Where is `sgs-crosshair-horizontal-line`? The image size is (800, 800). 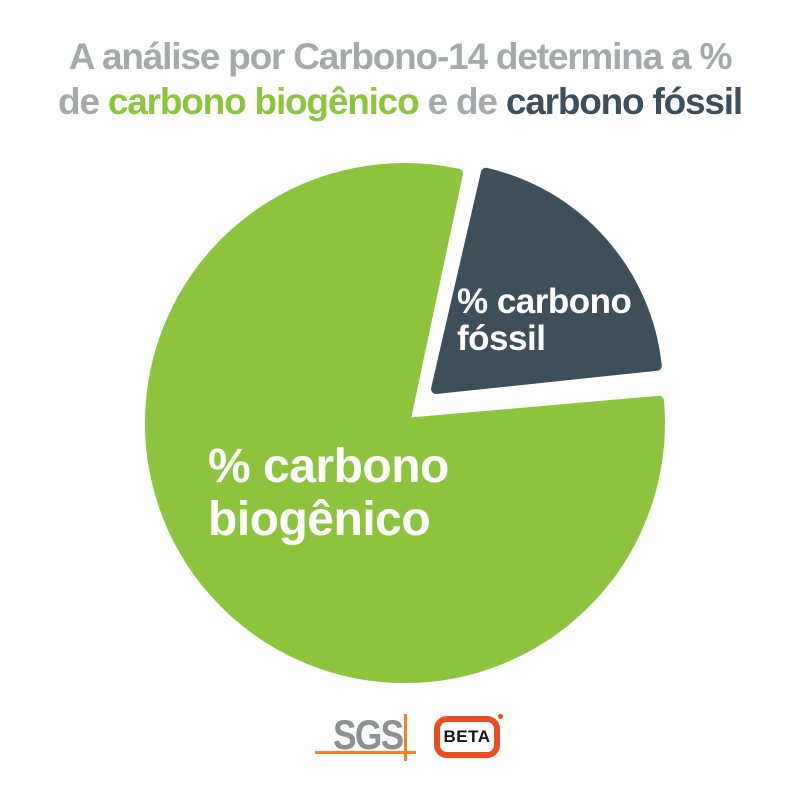 sgs-crosshair-horizontal-line is located at coordinates (365, 752).